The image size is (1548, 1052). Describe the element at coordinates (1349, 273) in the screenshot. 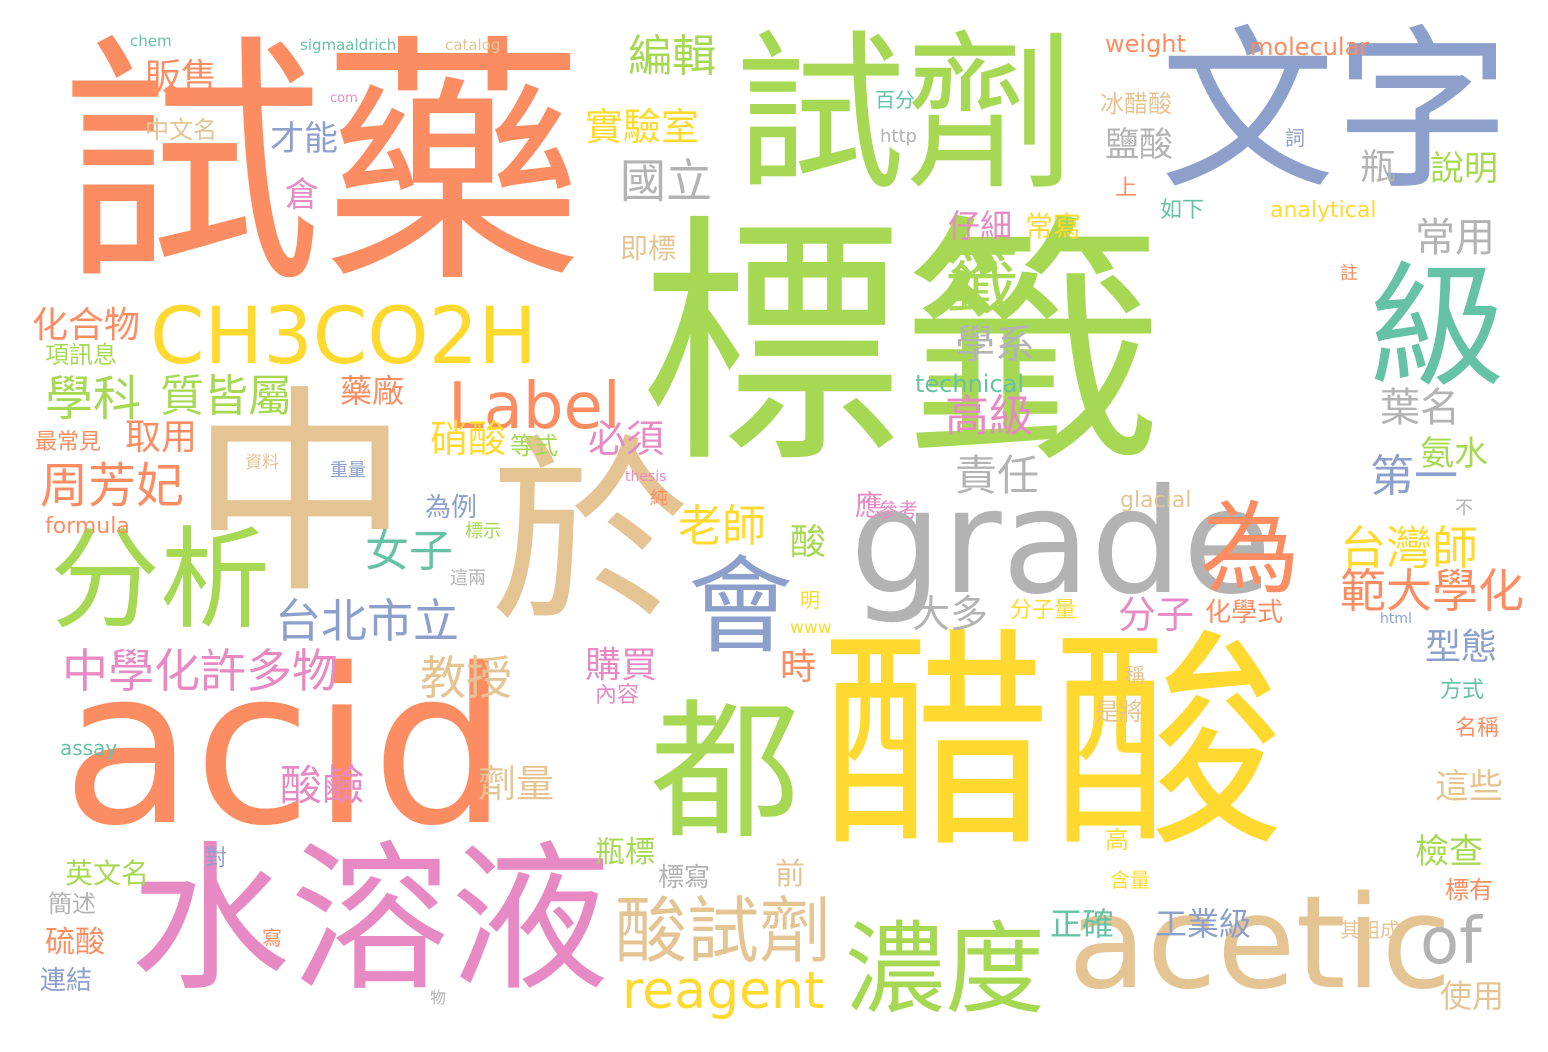

I see `word: 註` at that location.